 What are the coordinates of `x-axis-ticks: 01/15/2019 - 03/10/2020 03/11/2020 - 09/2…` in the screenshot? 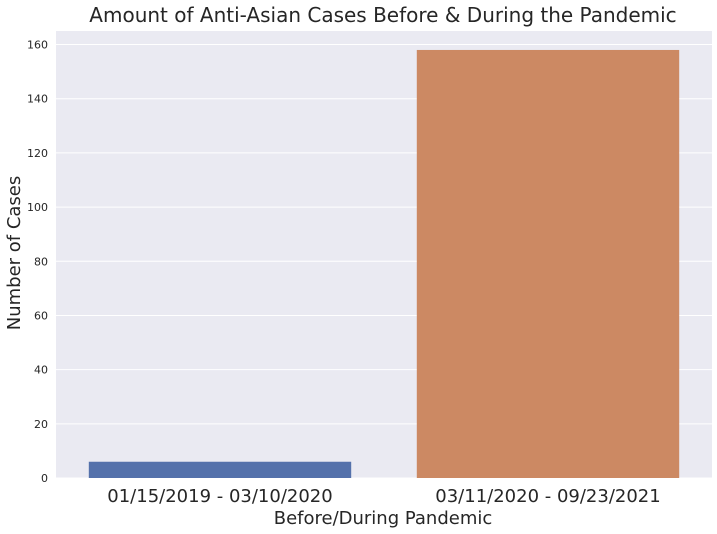 It's located at (383, 496).